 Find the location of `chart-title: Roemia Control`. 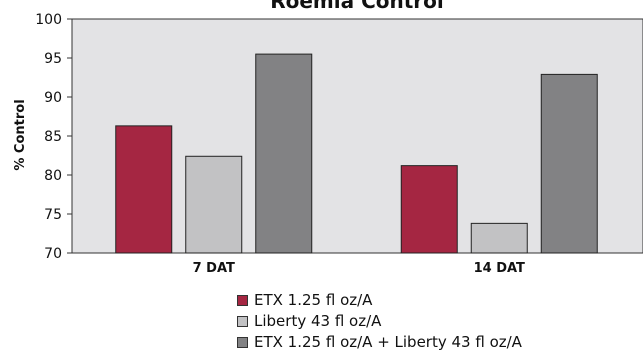

chart-title: Roemia Control is located at coordinates (357, 6).